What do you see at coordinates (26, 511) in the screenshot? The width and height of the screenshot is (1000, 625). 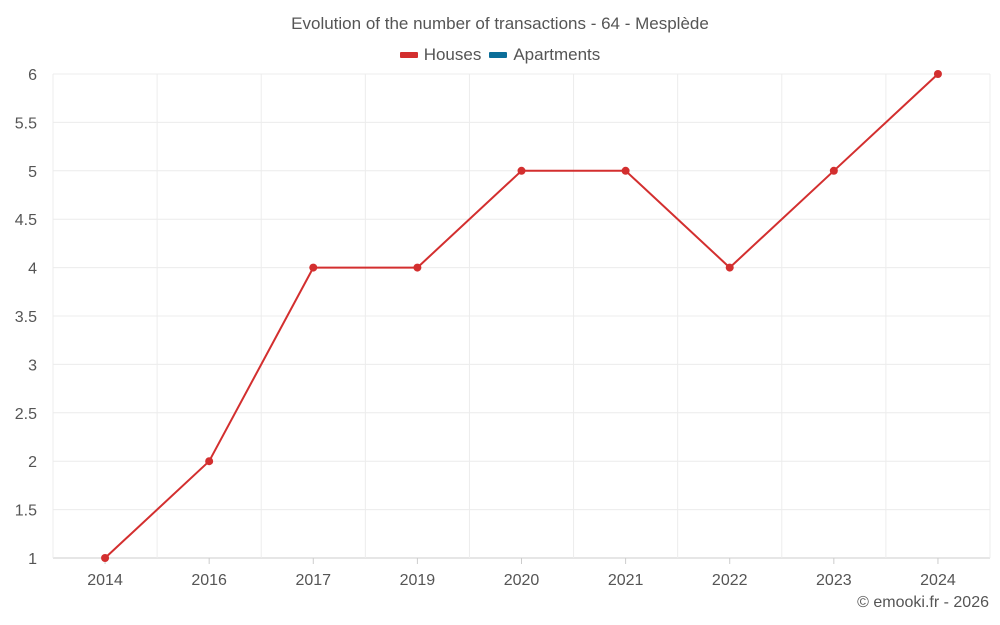 I see `y-tick-label: 1.5` at bounding box center [26, 511].